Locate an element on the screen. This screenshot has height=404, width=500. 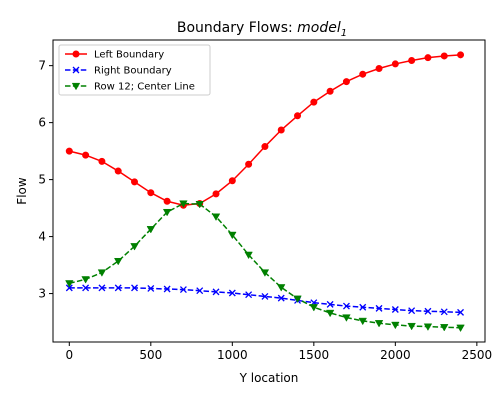
y-tick-label: 3 is located at coordinates (42, 294).